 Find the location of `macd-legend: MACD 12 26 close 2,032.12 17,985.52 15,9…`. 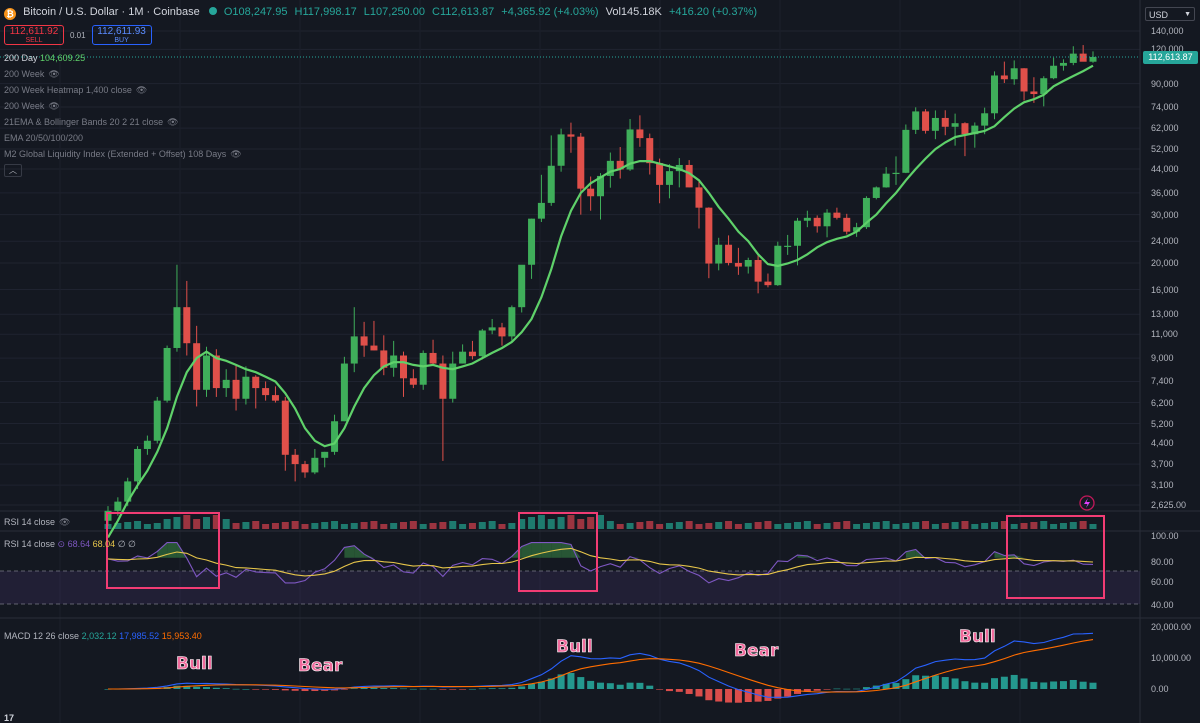

macd-legend: MACD 12 26 close 2,032.12 17,985.52 15,9… is located at coordinates (103, 636).